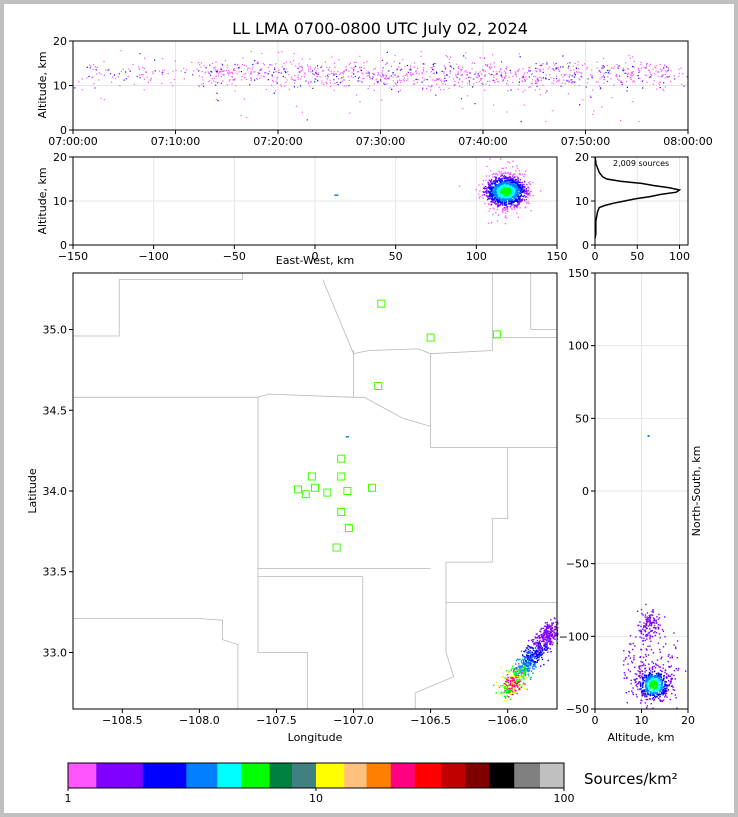  I want to click on x-tick-label: −106.0, so click(507, 720).